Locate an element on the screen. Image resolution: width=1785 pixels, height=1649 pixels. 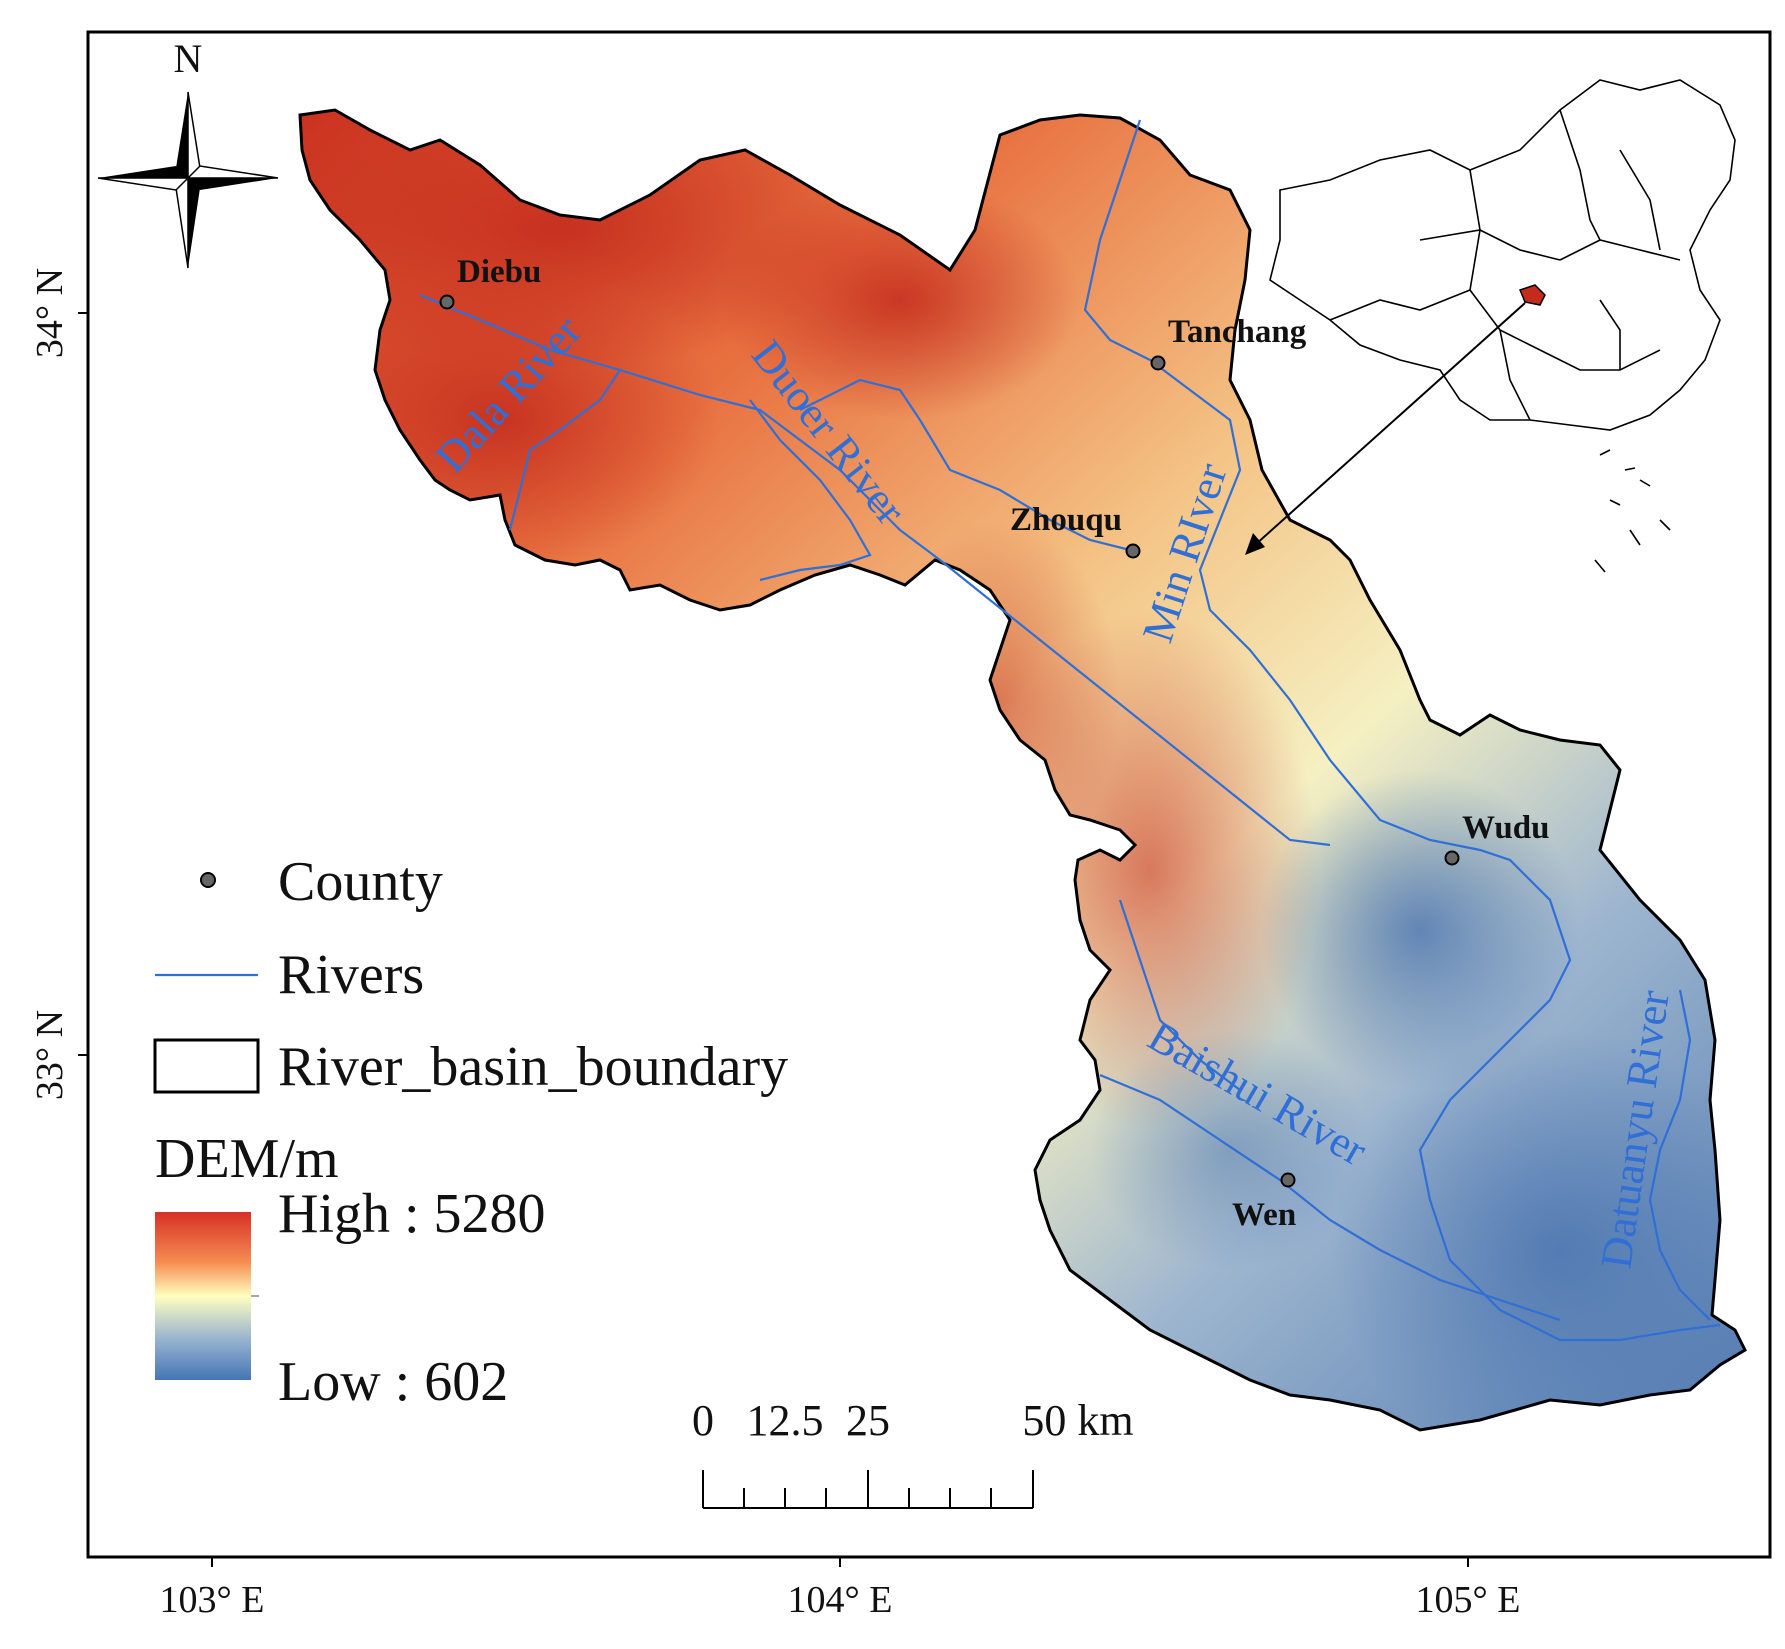
north-arrow: N is located at coordinates (188, 152).